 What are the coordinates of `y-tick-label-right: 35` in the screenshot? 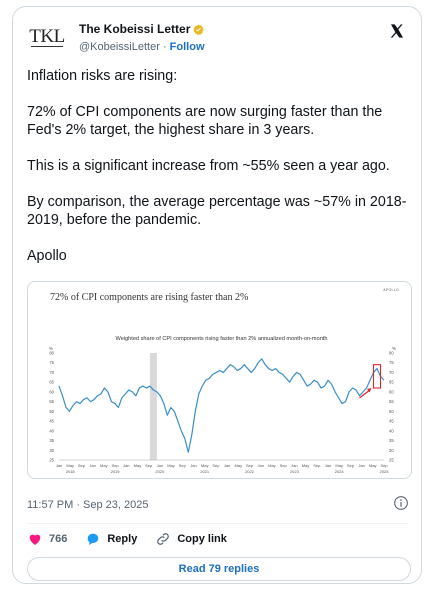 It's located at (391, 440).